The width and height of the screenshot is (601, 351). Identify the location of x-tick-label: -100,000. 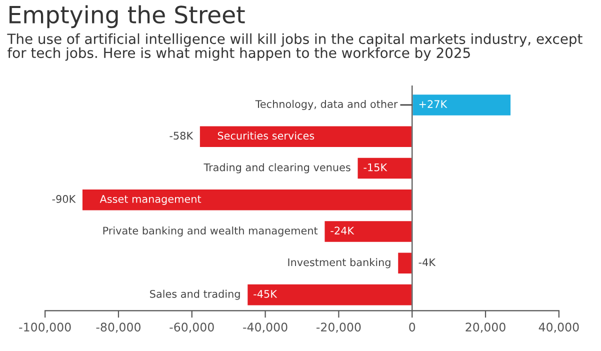
(45, 327).